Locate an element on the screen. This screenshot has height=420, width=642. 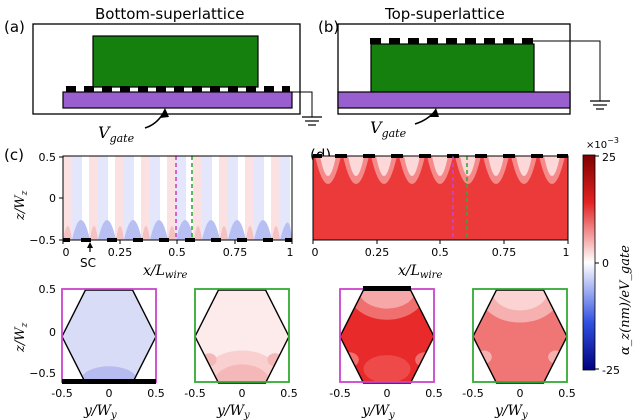
cross-section-2: -0.5 0 0.5 y/Wy is located at coordinates (241, 354).